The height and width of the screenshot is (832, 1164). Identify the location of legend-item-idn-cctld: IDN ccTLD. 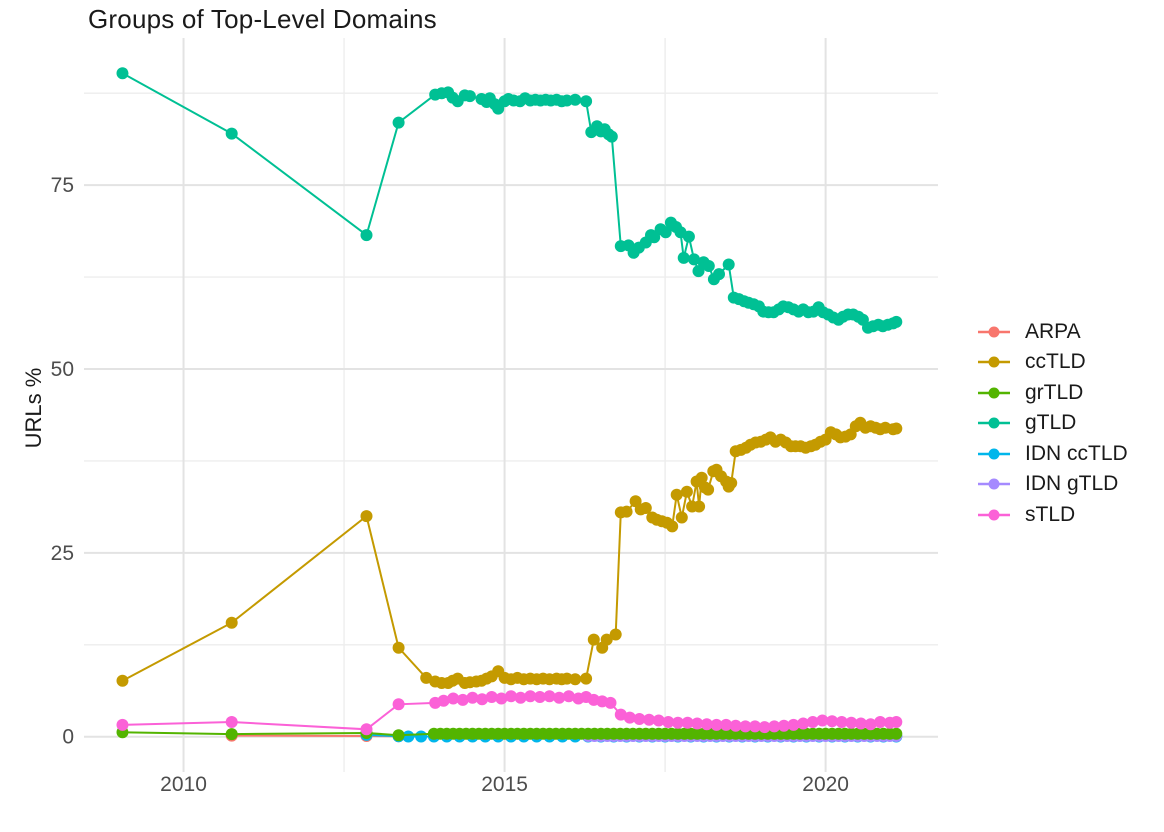
(1052, 453).